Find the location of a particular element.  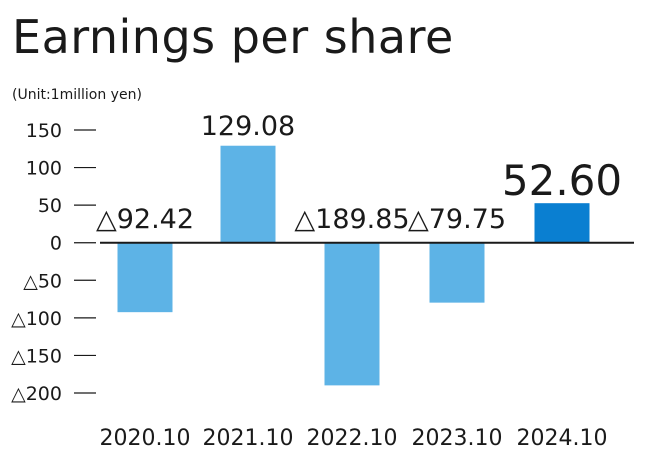

y-tick-label: △150 is located at coordinates (36, 356).